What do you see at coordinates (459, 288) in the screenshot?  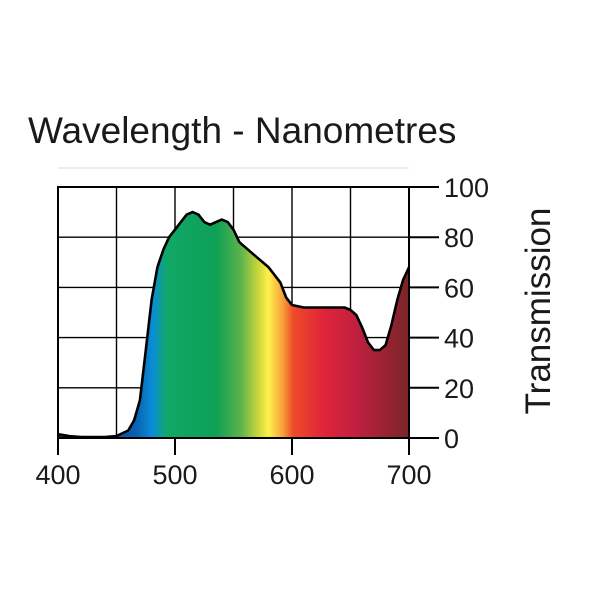 I see `y-tick-label: 60` at bounding box center [459, 288].